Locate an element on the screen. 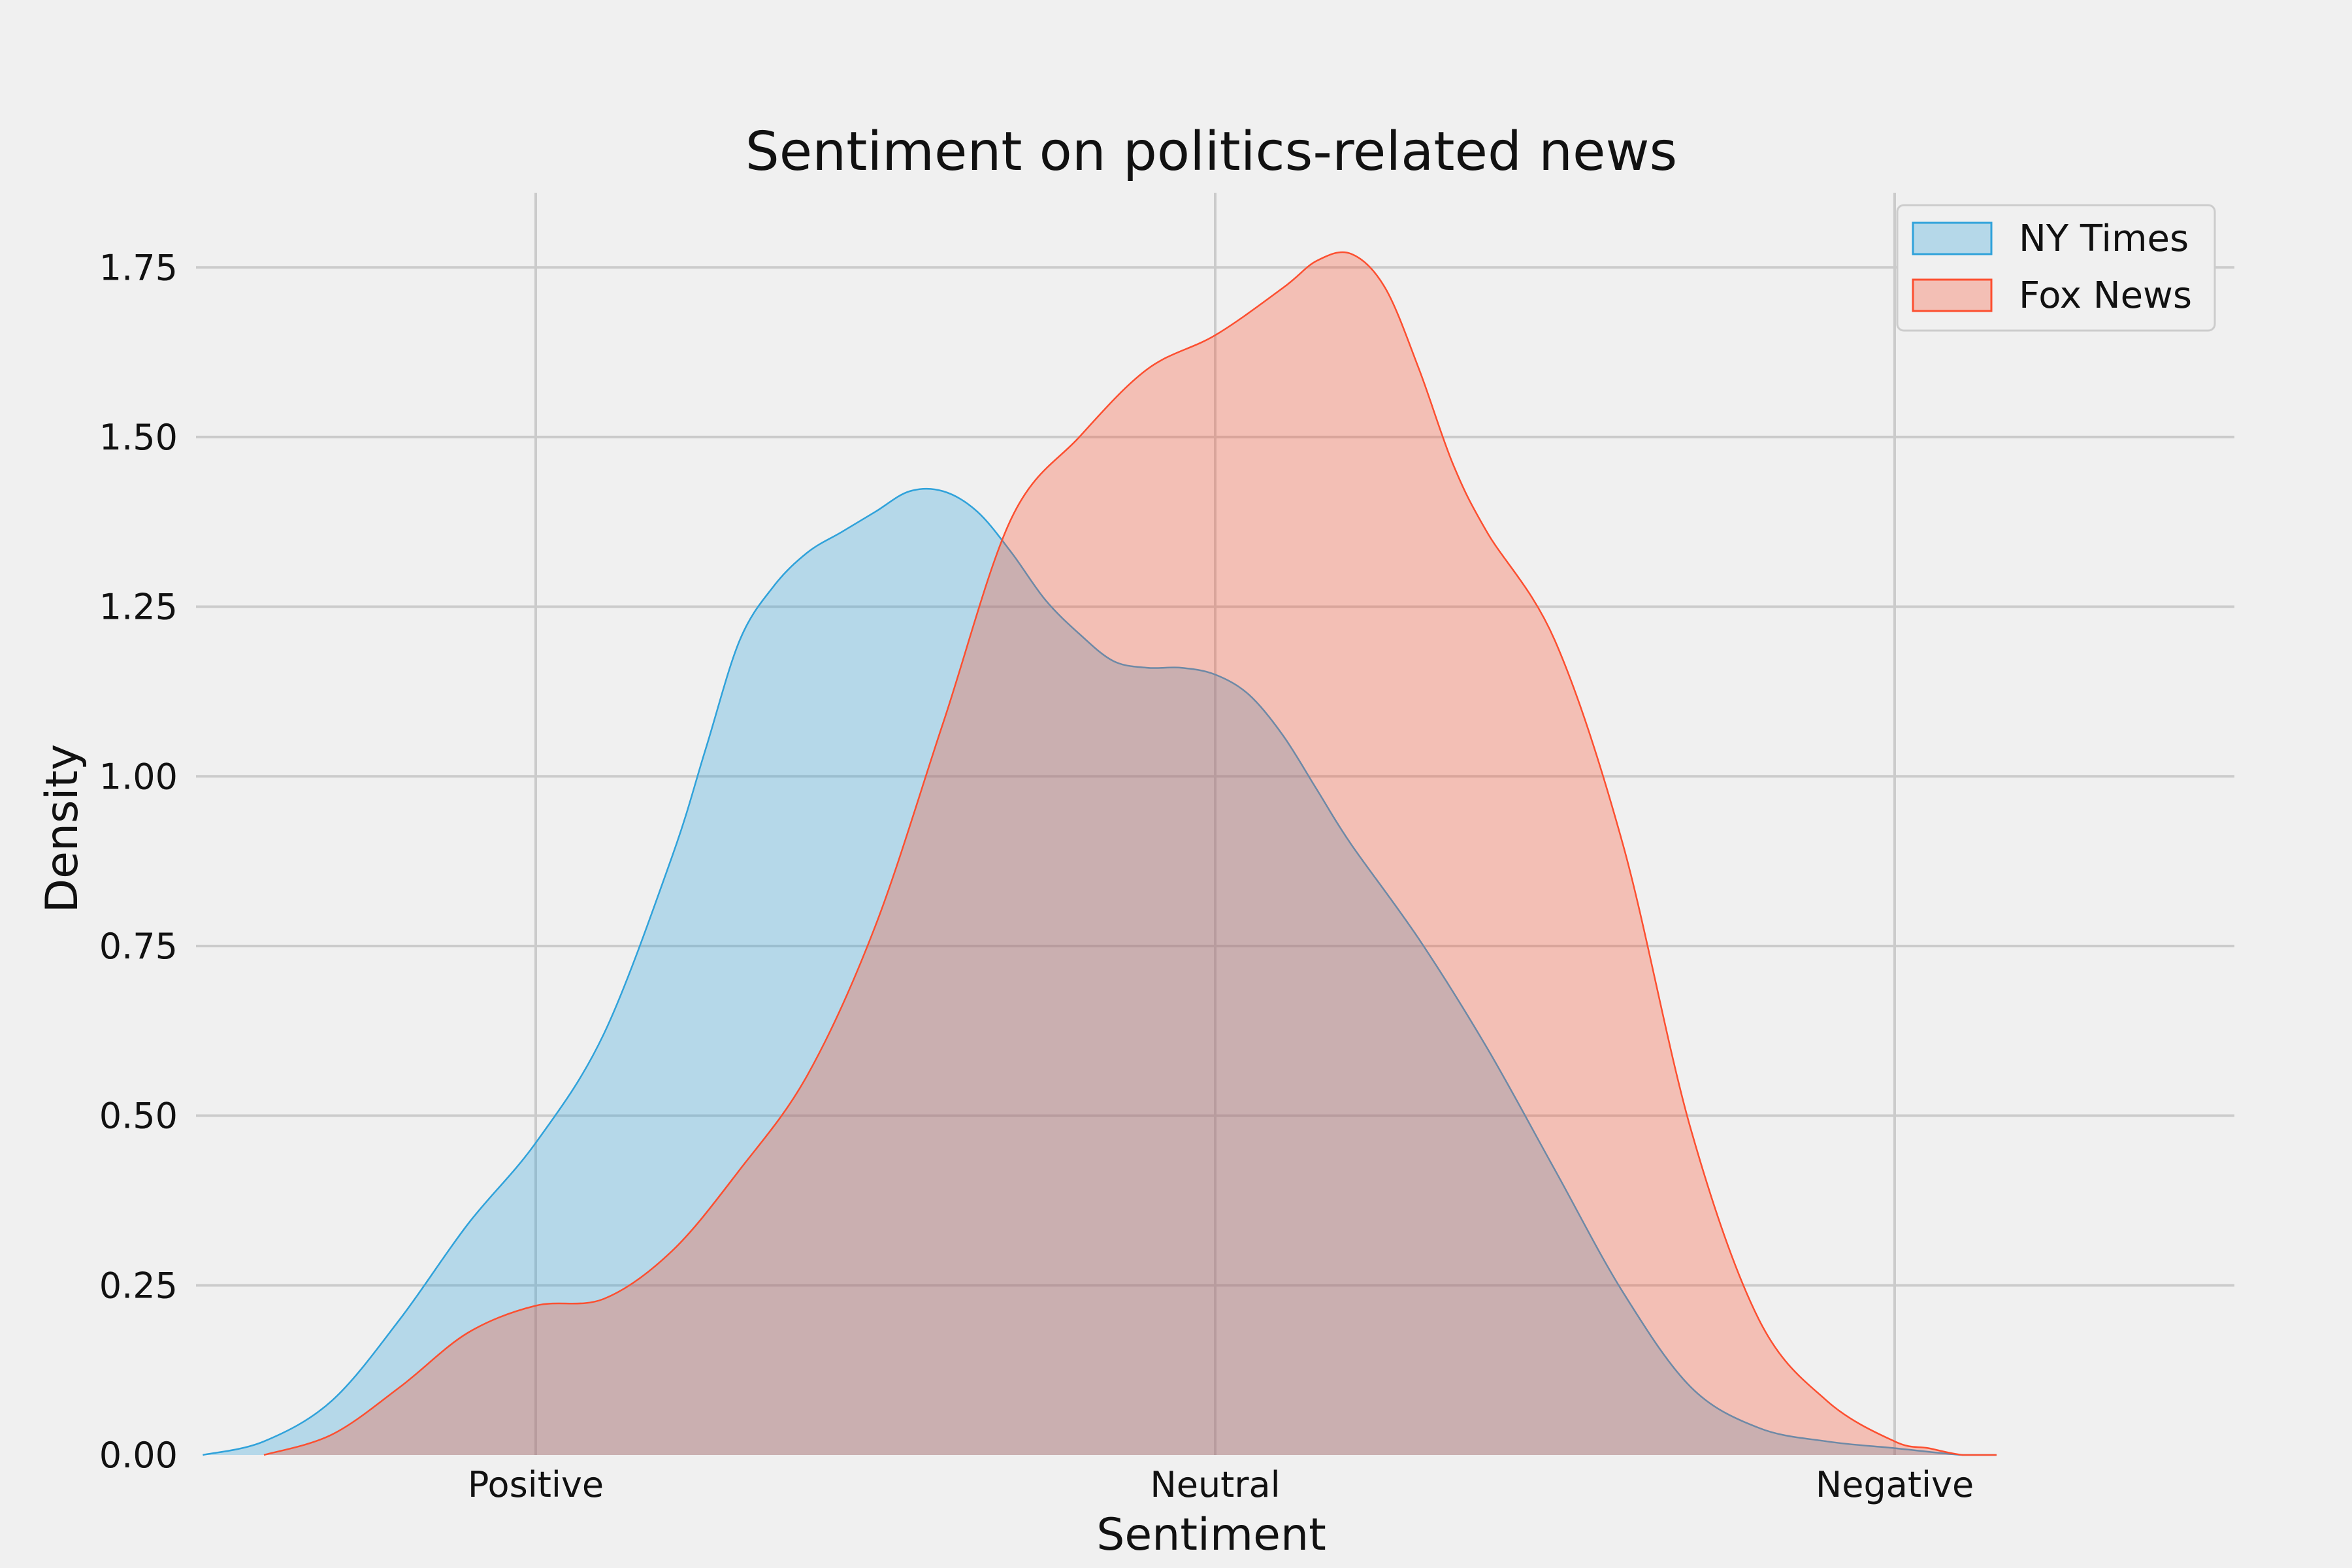 This screenshot has height=1568, width=2352. chart-title: Sentiment on politics-related news is located at coordinates (1211, 152).